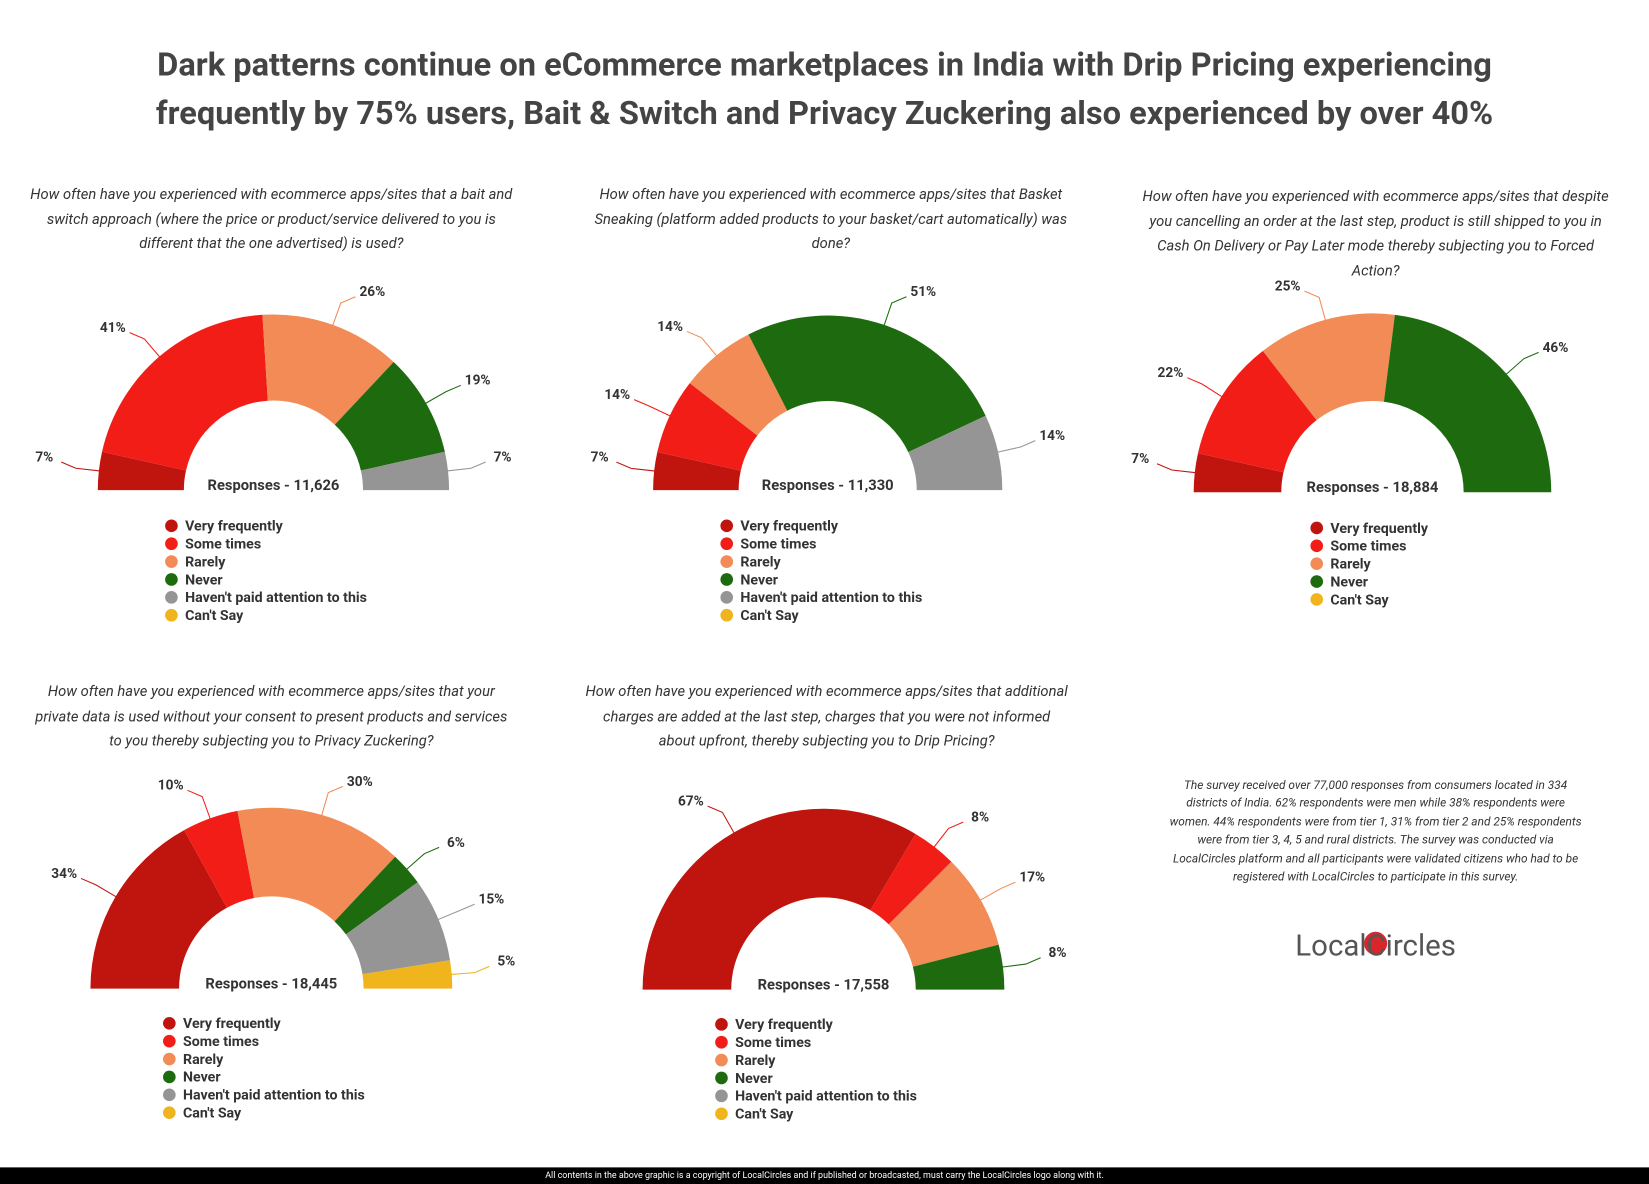 The height and width of the screenshot is (1184, 1649). Describe the element at coordinates (113, 328) in the screenshot. I see `data-label: 41%` at that location.